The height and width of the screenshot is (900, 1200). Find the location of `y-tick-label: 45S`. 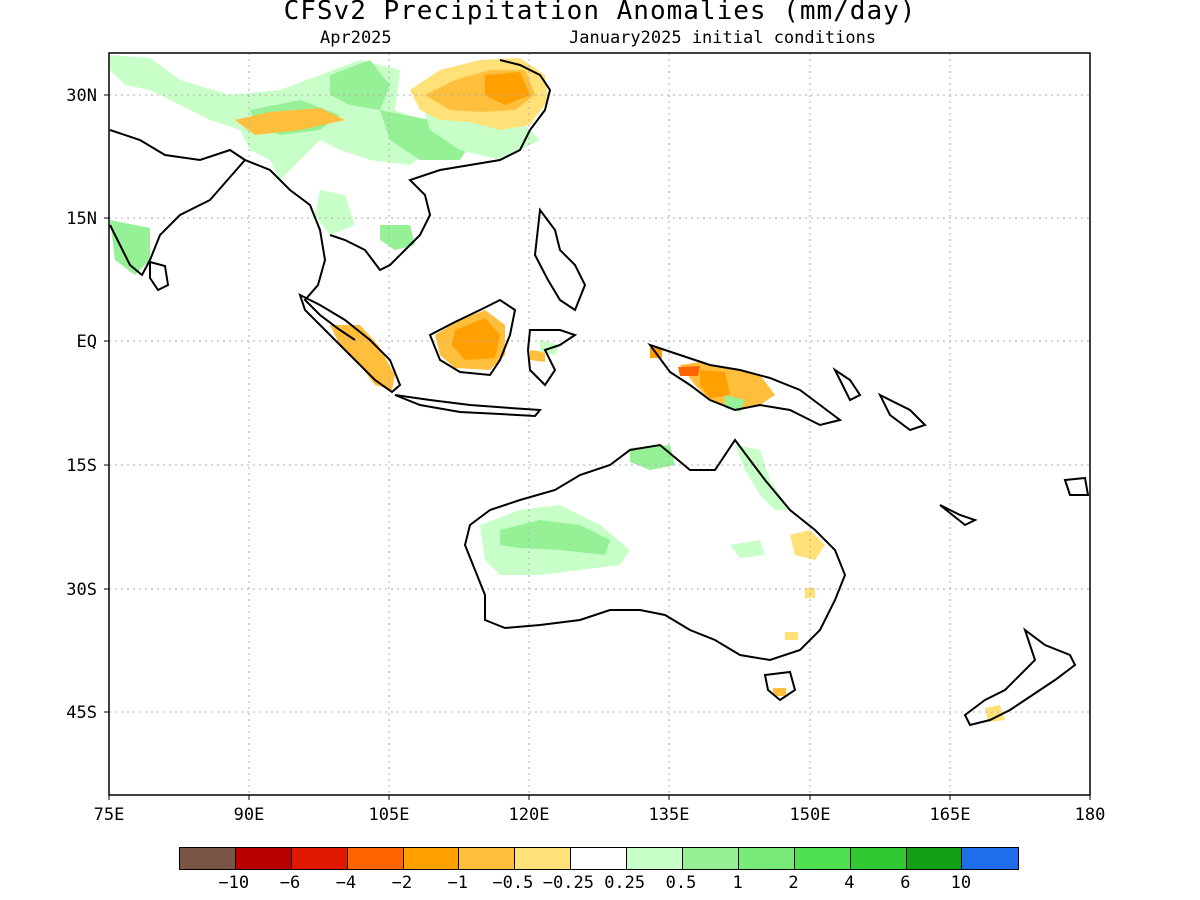

y-tick-label: 45S is located at coordinates (81, 713).